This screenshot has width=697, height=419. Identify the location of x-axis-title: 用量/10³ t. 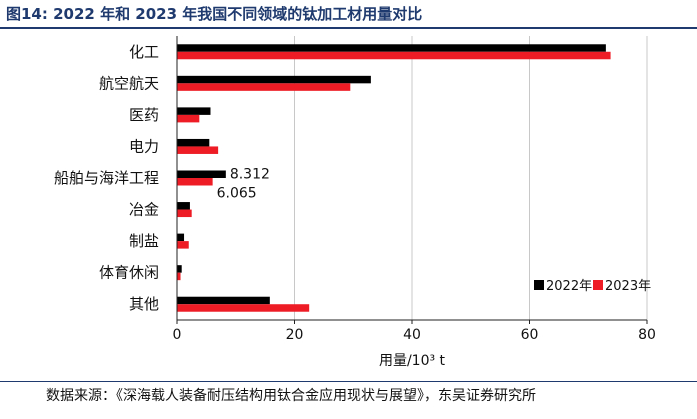
(412, 361).